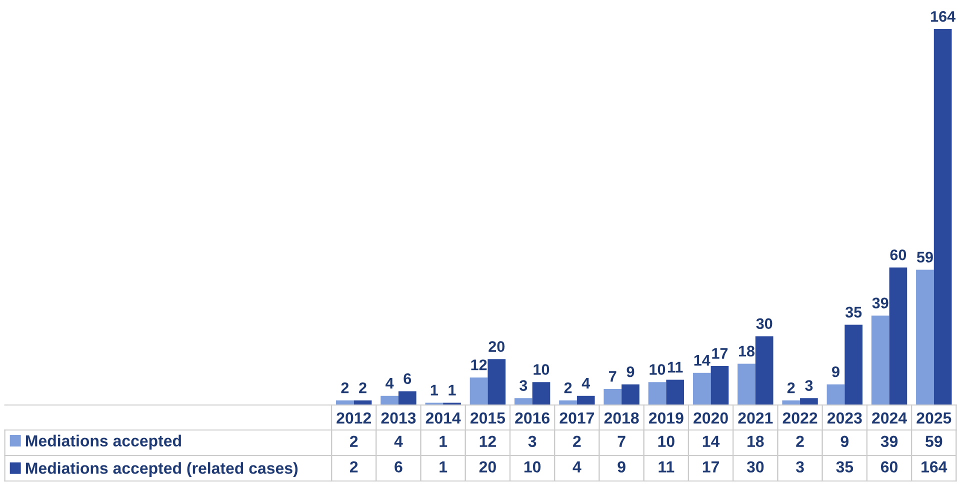 The image size is (961, 484). What do you see at coordinates (889, 418) in the screenshot?
I see `x-tick-label: 2024` at bounding box center [889, 418].